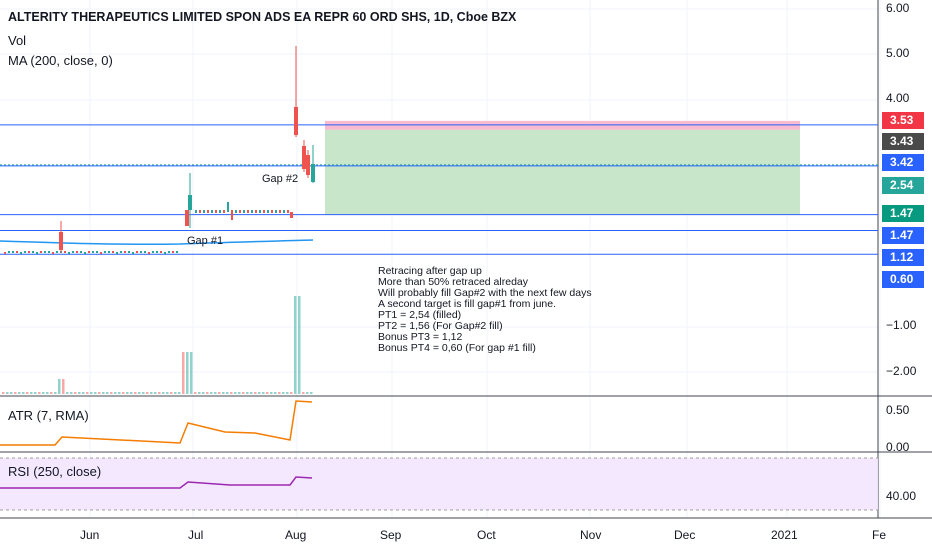  What do you see at coordinates (903, 279) in the screenshot?
I see `price-tag-level: 0.60` at bounding box center [903, 279].